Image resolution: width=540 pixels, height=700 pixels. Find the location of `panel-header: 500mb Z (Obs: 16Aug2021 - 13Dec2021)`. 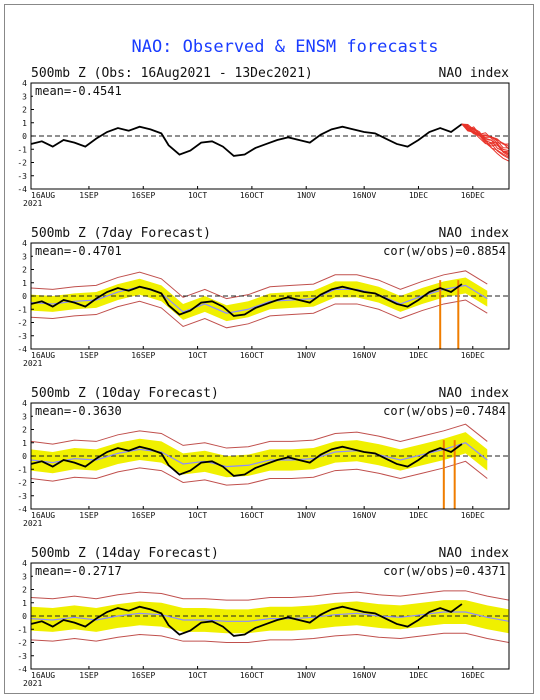

panel-header: 500mb Z (Obs: 16Aug2021 - 13Dec2021) is located at coordinates (172, 73).